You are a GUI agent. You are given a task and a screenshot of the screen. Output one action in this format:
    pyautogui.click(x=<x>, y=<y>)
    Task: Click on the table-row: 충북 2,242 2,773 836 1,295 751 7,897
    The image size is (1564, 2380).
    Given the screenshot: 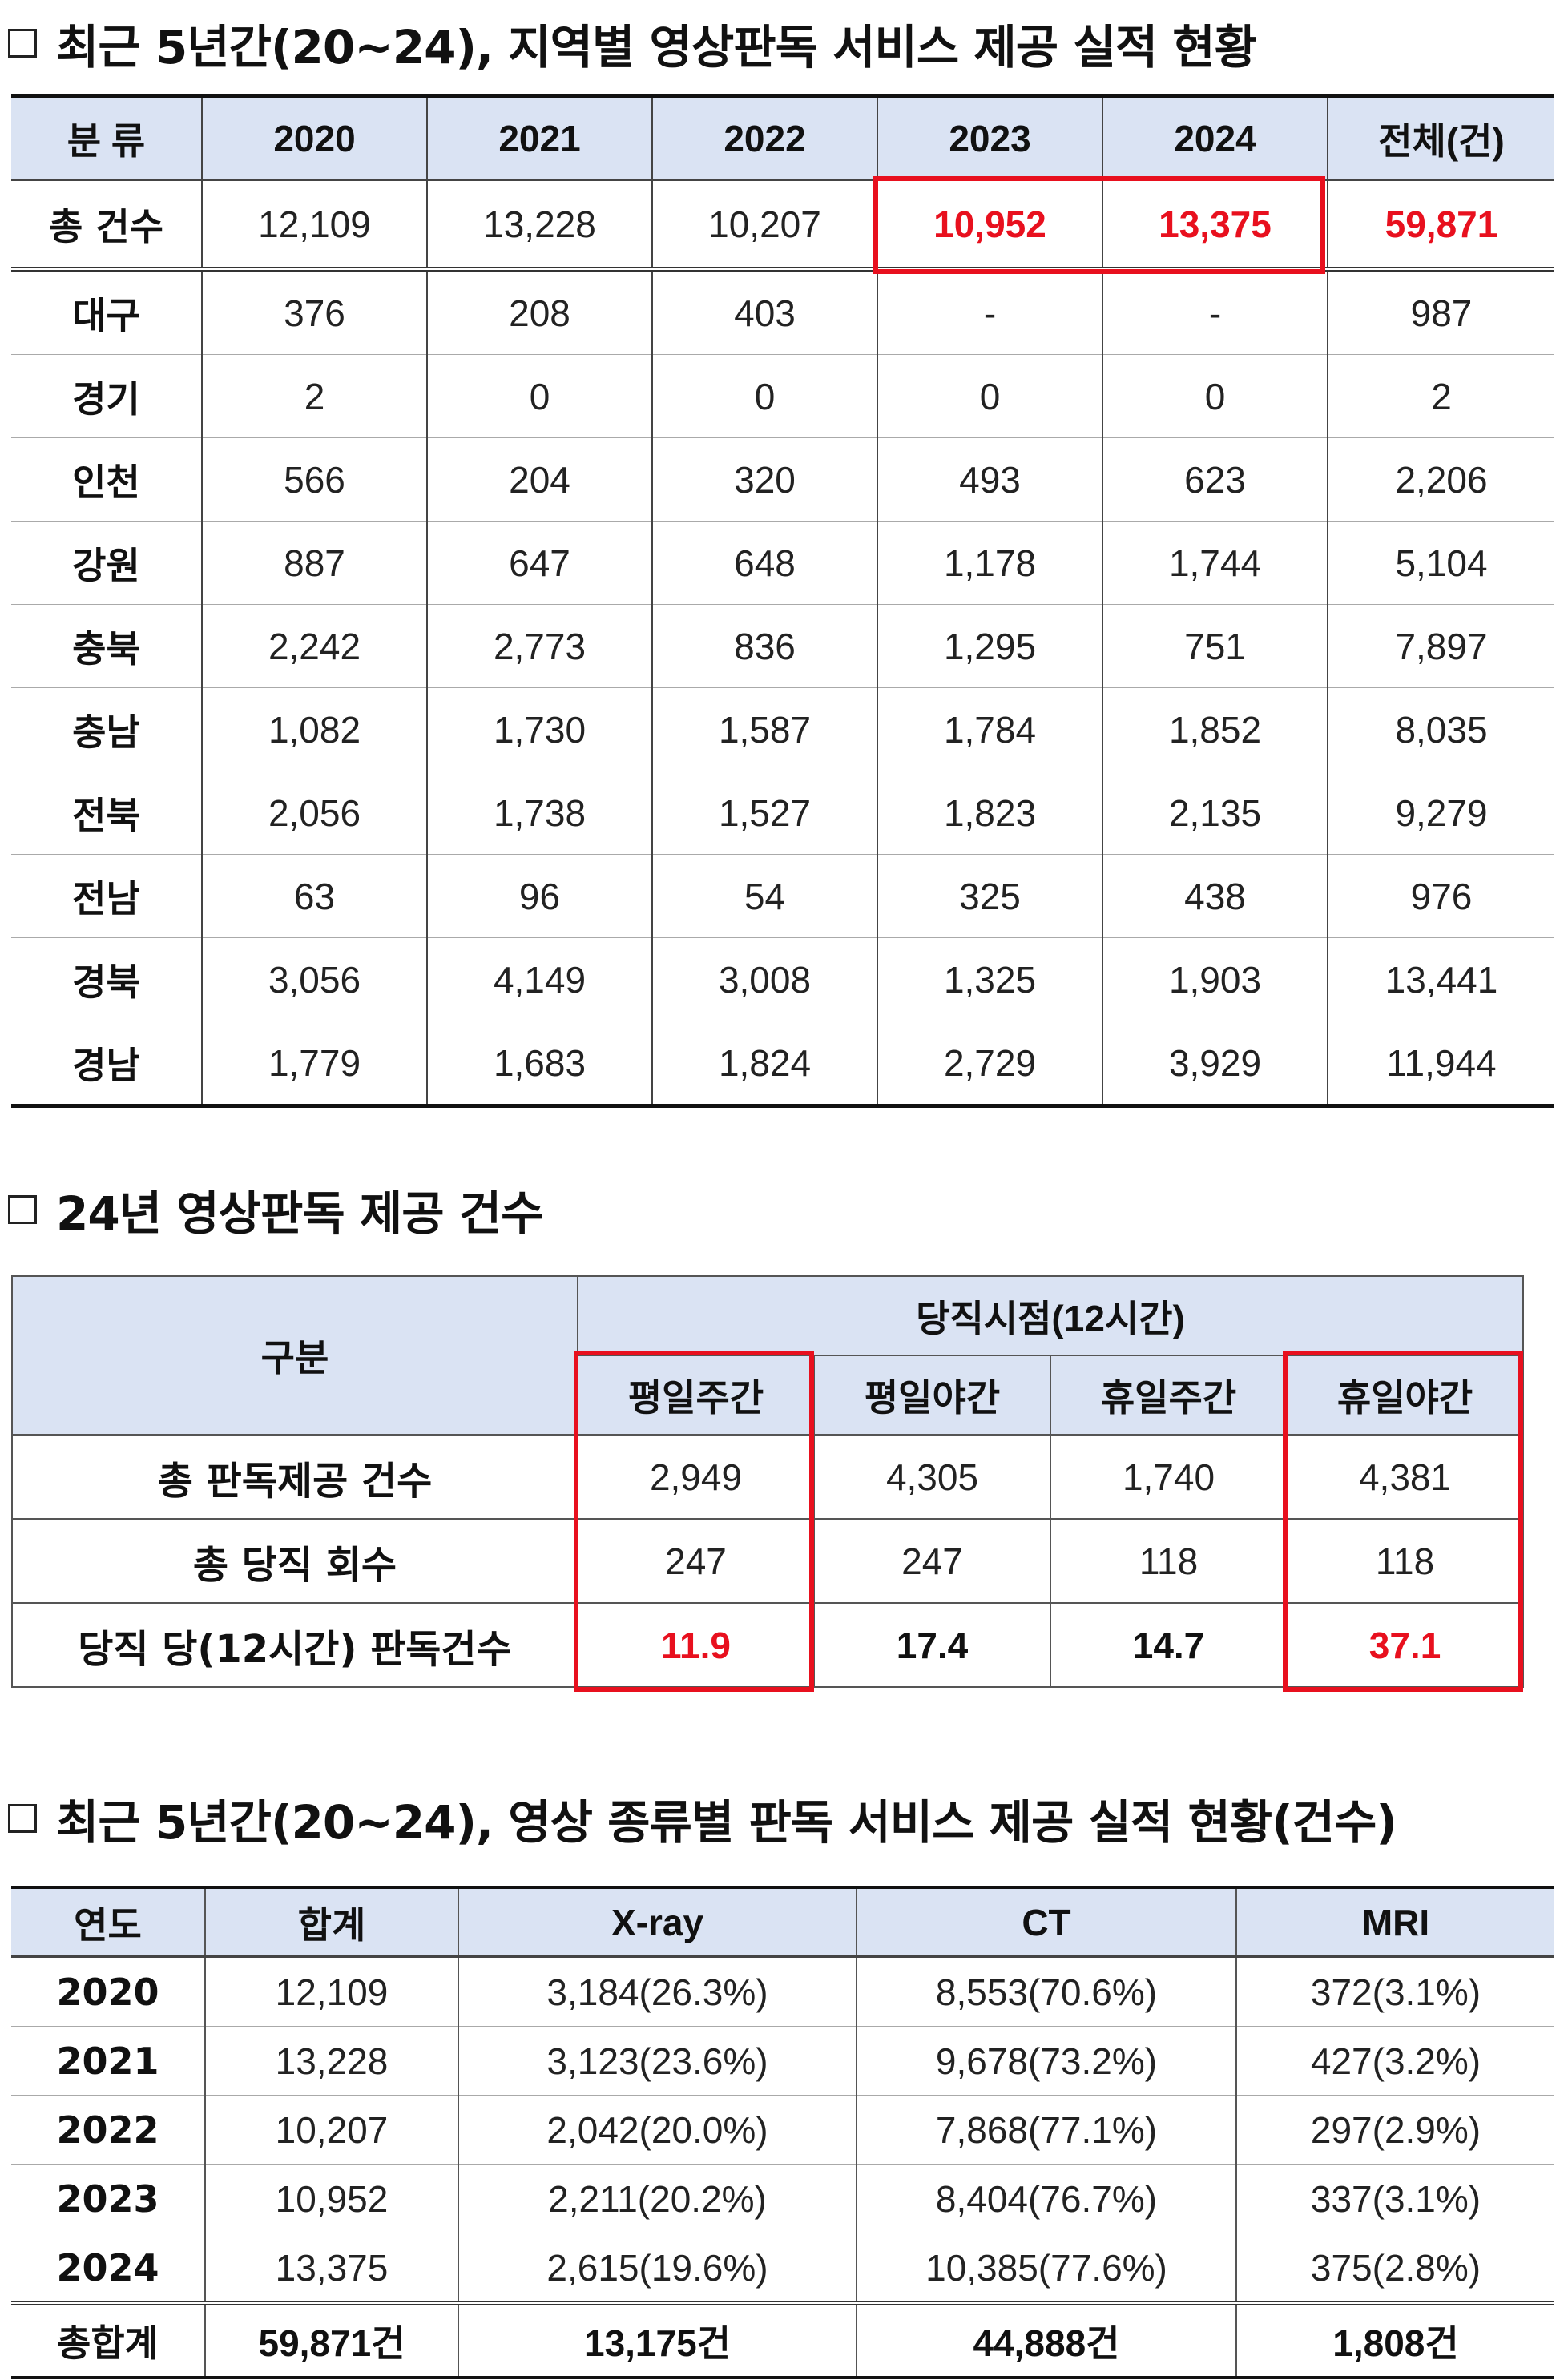 What is the action you would take?
    pyautogui.click(x=782, y=646)
    